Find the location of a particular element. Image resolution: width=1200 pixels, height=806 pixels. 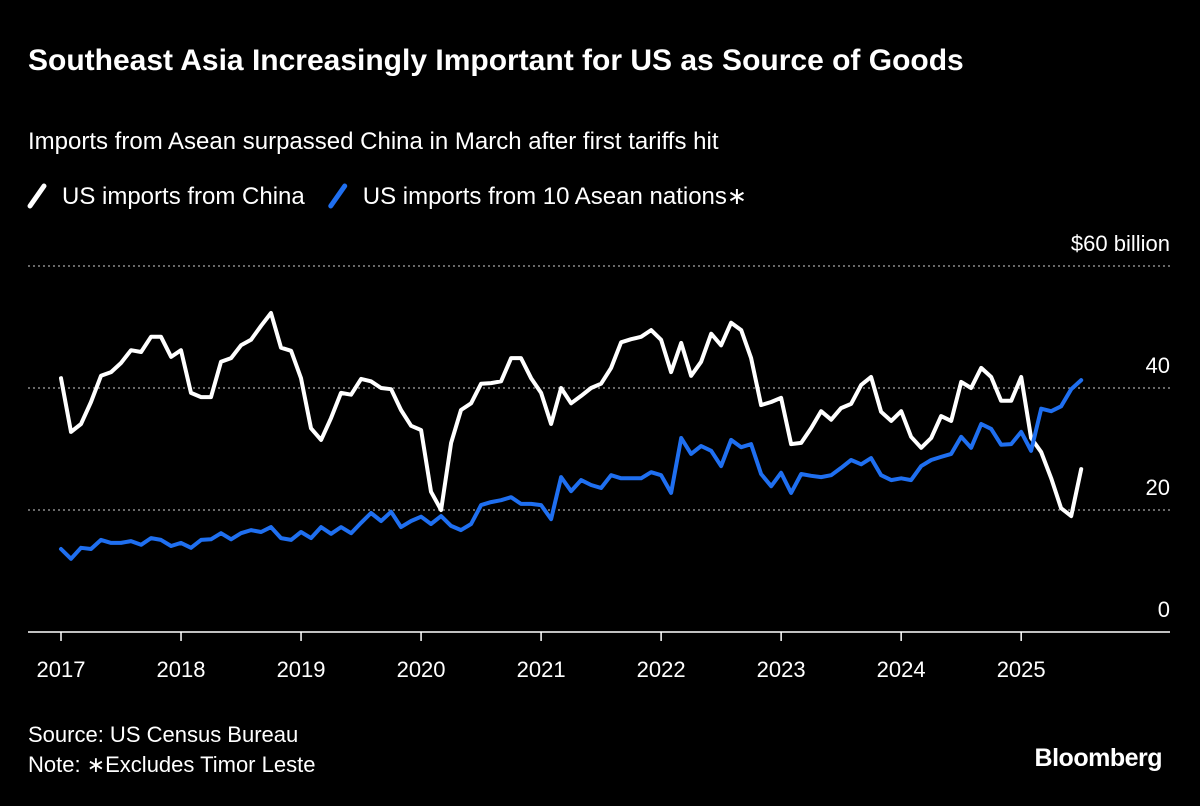

y-tick-label: 40 is located at coordinates (1158, 365).